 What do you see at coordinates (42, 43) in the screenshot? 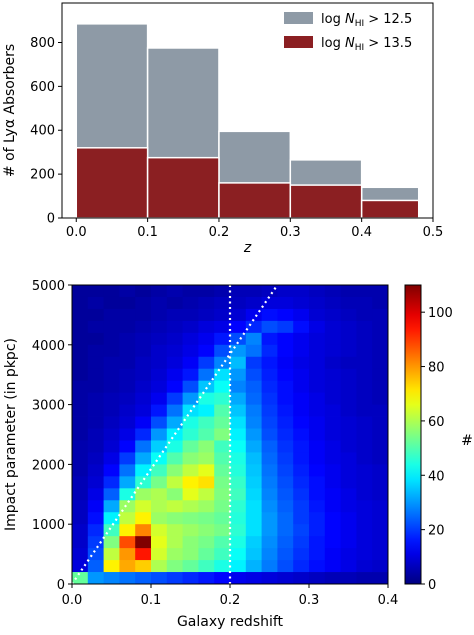
I see `histogram-y-tick-label: 800` at bounding box center [42, 43].